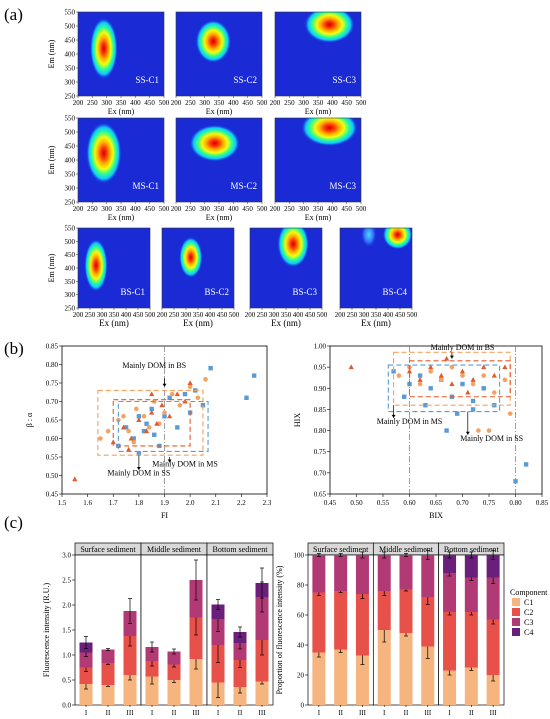 The height and width of the screenshot is (719, 550). Describe the element at coordinates (113, 503) in the screenshot. I see `x-tick-label: 1.7` at that location.